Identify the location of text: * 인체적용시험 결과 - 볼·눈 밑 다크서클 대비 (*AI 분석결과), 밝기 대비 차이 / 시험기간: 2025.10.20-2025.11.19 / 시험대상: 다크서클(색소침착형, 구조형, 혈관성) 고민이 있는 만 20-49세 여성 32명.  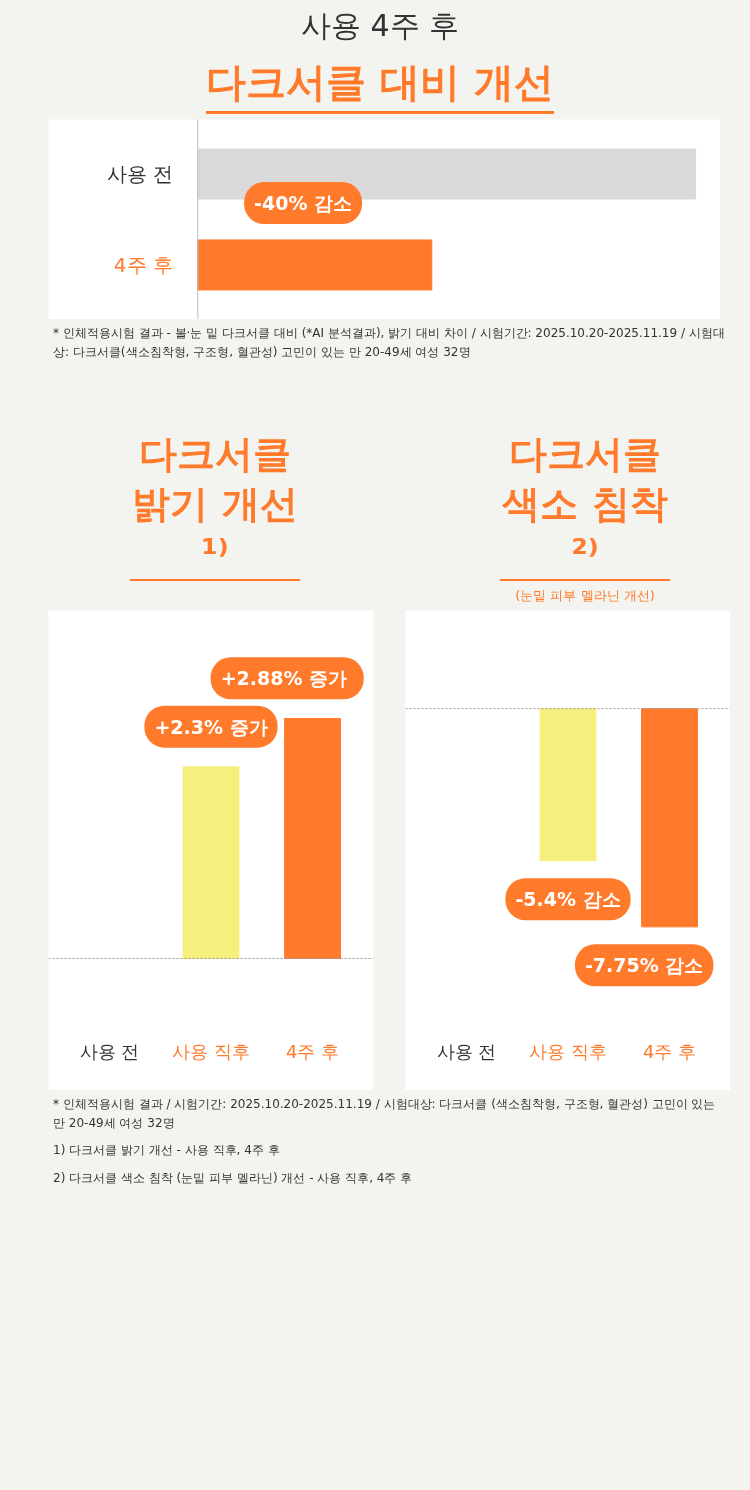
(389, 343).